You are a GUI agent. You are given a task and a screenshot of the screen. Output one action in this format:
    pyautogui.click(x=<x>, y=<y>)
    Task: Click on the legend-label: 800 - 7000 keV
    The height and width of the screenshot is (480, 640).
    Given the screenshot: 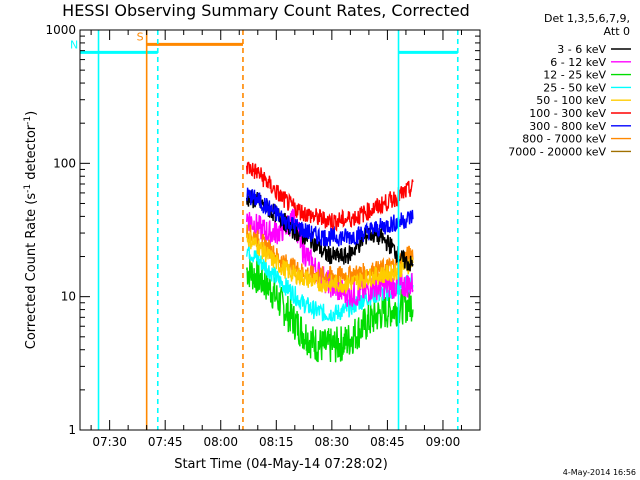 What is the action you would take?
    pyautogui.click(x=564, y=139)
    